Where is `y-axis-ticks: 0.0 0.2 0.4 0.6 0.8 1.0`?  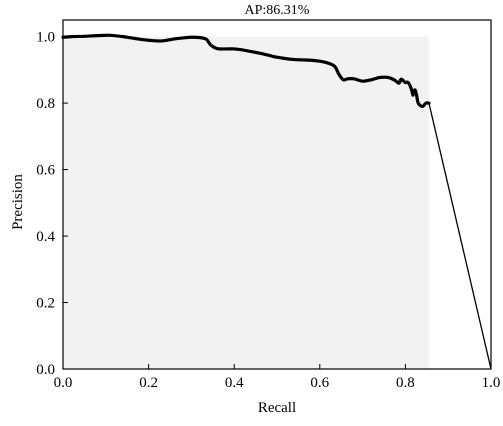
y-axis-ticks: 0.0 0.2 0.4 0.6 0.8 1.0 is located at coordinates (52, 204).